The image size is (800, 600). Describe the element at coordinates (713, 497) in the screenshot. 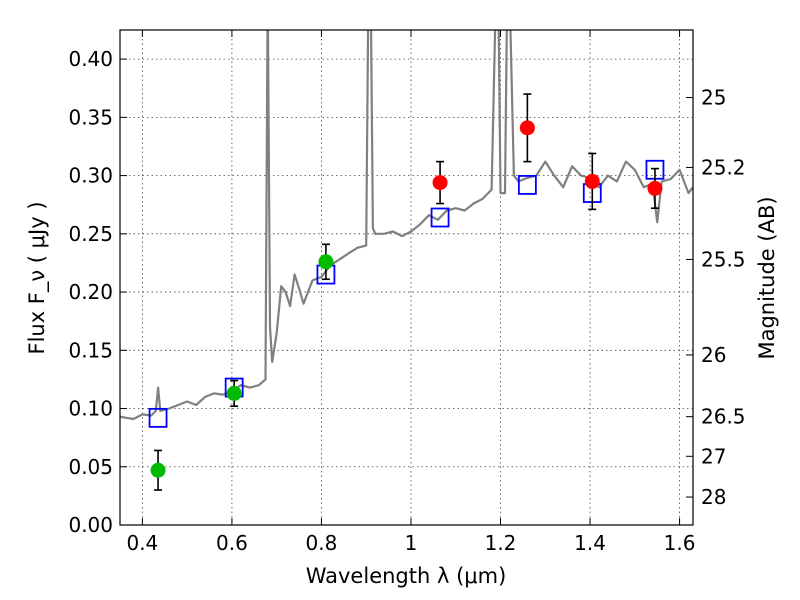

I see `right-y-tick-label: 28` at that location.